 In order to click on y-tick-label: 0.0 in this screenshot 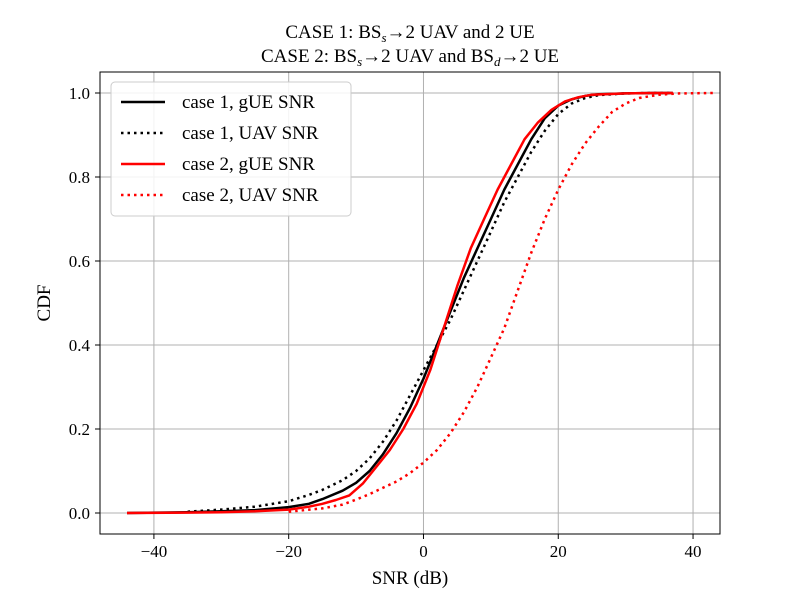, I will do `click(79, 513)`.